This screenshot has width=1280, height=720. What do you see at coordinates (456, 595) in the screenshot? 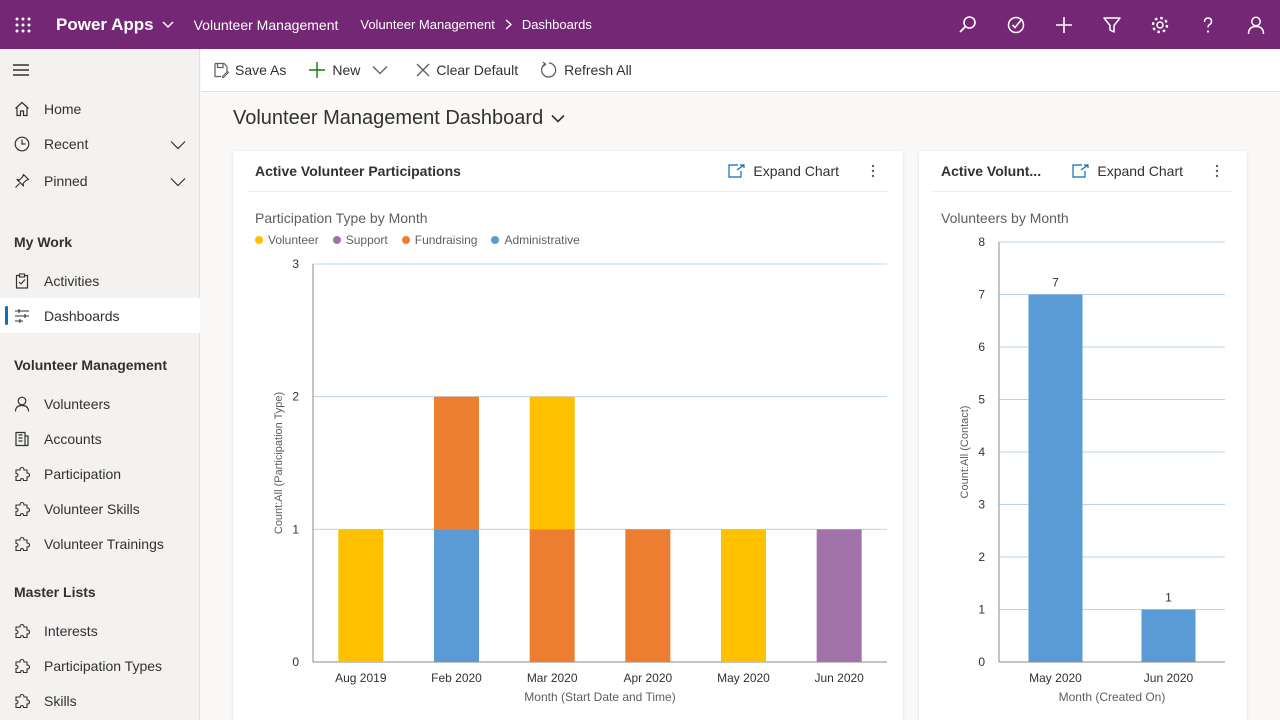
I see `bar-administrative` at bounding box center [456, 595].